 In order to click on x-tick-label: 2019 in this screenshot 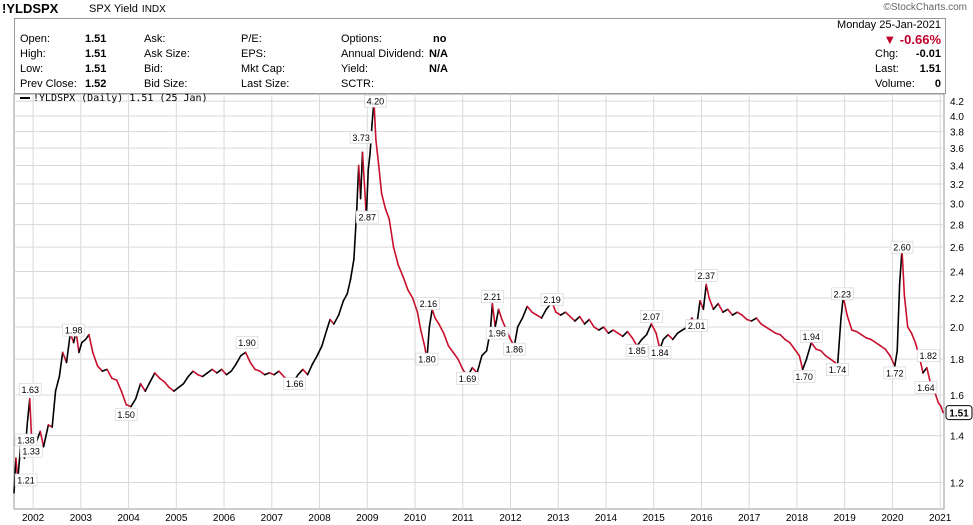, I will do `click(845, 518)`.